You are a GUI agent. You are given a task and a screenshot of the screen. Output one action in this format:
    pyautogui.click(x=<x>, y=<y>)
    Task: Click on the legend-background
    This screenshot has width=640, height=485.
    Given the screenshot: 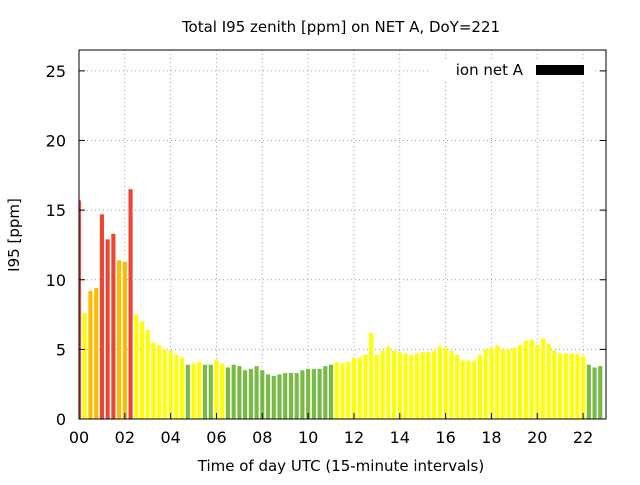 What is the action you would take?
    pyautogui.click(x=512, y=70)
    